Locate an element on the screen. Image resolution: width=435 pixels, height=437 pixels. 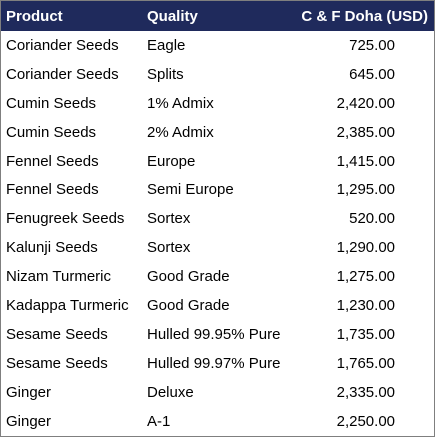
table-header: Product Quality C & F Doha (USD) is located at coordinates (217, 16).